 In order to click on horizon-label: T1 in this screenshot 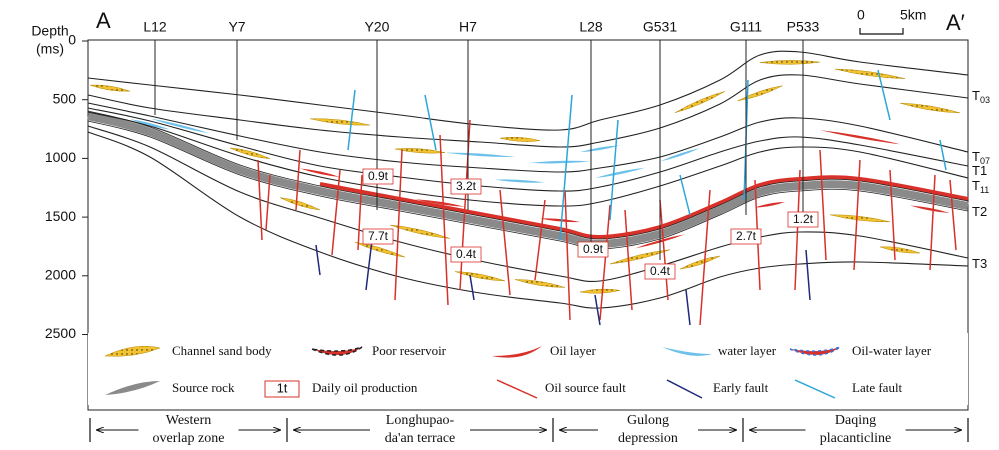, I will do `click(979, 170)`.